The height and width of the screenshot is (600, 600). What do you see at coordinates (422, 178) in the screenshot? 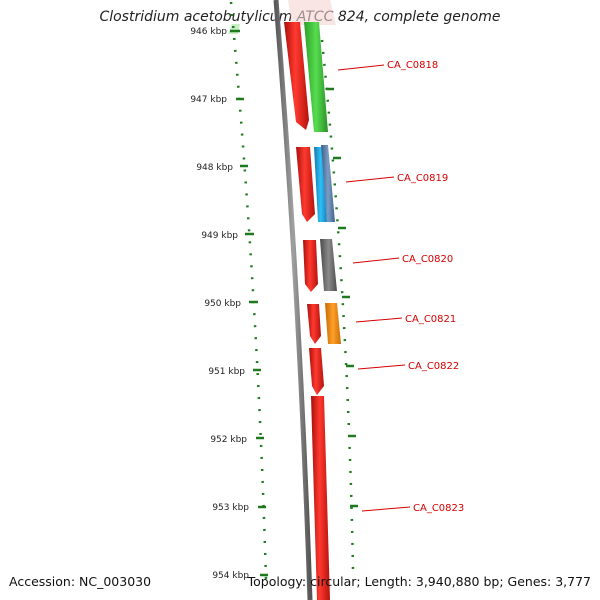
I see `gene-label-ca-c0819: CA_C0819` at bounding box center [422, 178].